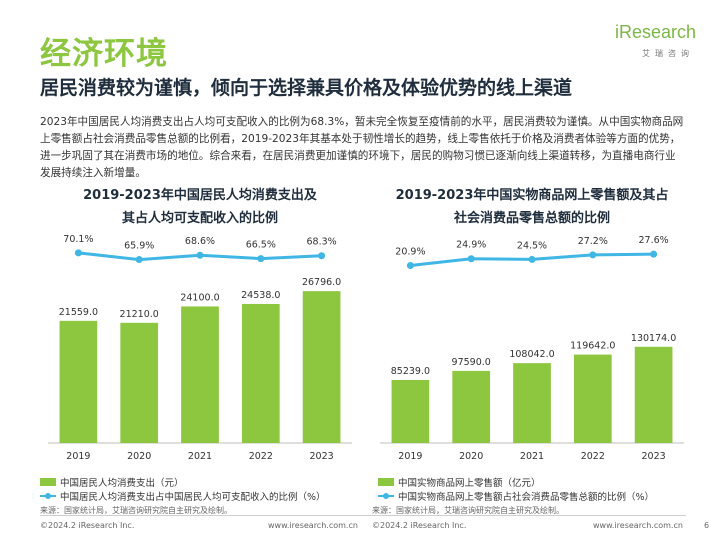  I want to click on line-value-label: 70.1%, so click(78, 239).